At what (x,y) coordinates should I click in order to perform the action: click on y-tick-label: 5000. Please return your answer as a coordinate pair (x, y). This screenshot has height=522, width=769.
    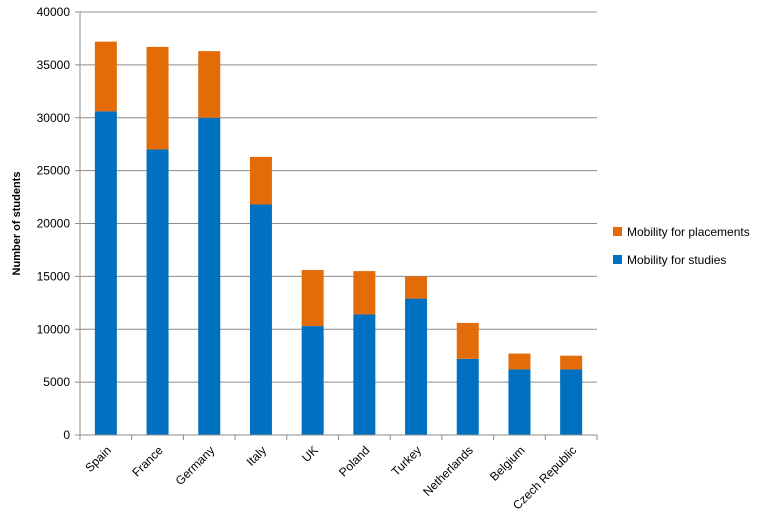
    Looking at the image, I should click on (56, 382).